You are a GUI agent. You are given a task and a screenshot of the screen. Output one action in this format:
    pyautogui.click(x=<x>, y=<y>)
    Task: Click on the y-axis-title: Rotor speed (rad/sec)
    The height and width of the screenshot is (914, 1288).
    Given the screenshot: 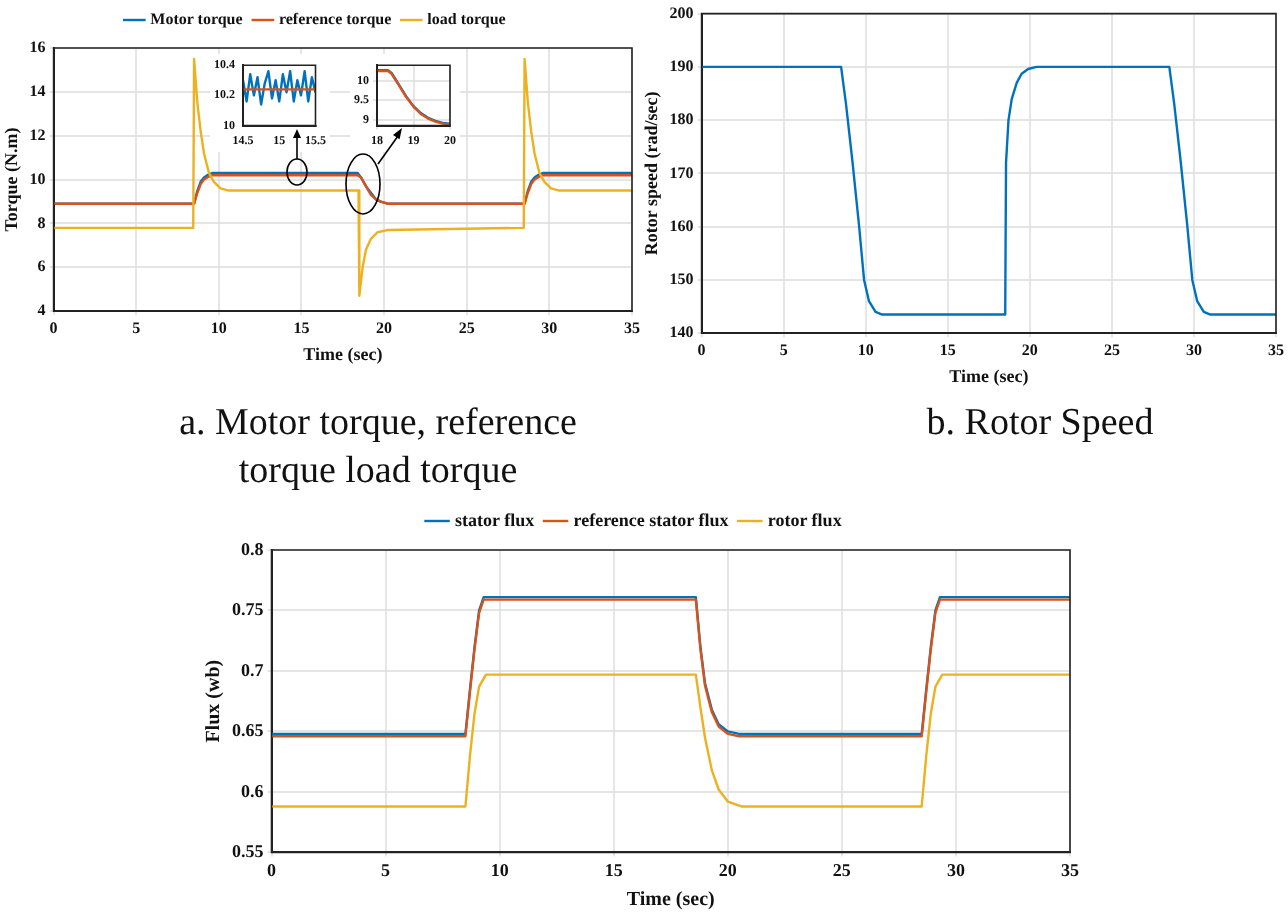 What is the action you would take?
    pyautogui.click(x=651, y=173)
    